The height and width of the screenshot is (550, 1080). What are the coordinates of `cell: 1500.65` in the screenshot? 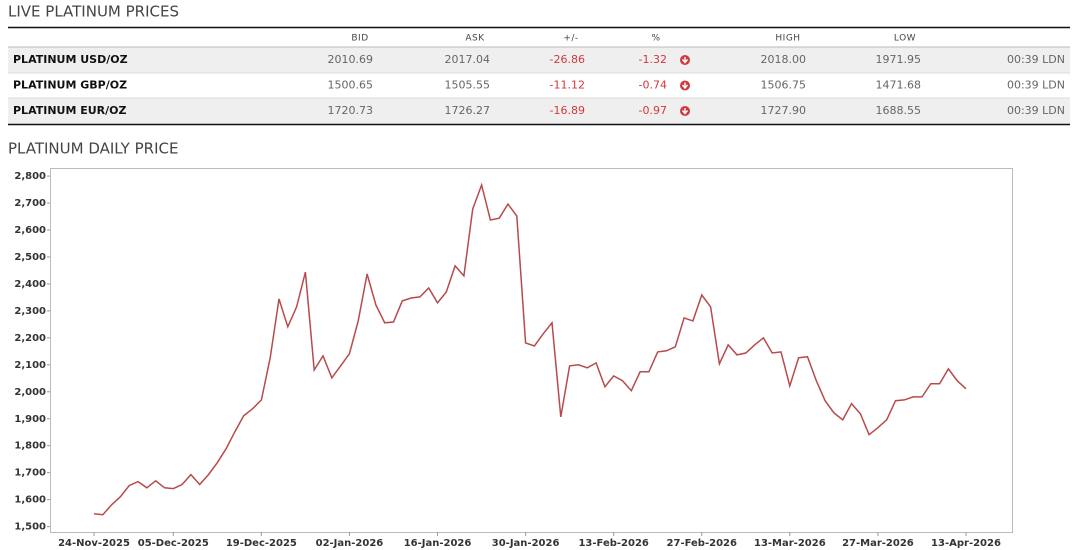 It's located at (351, 85).